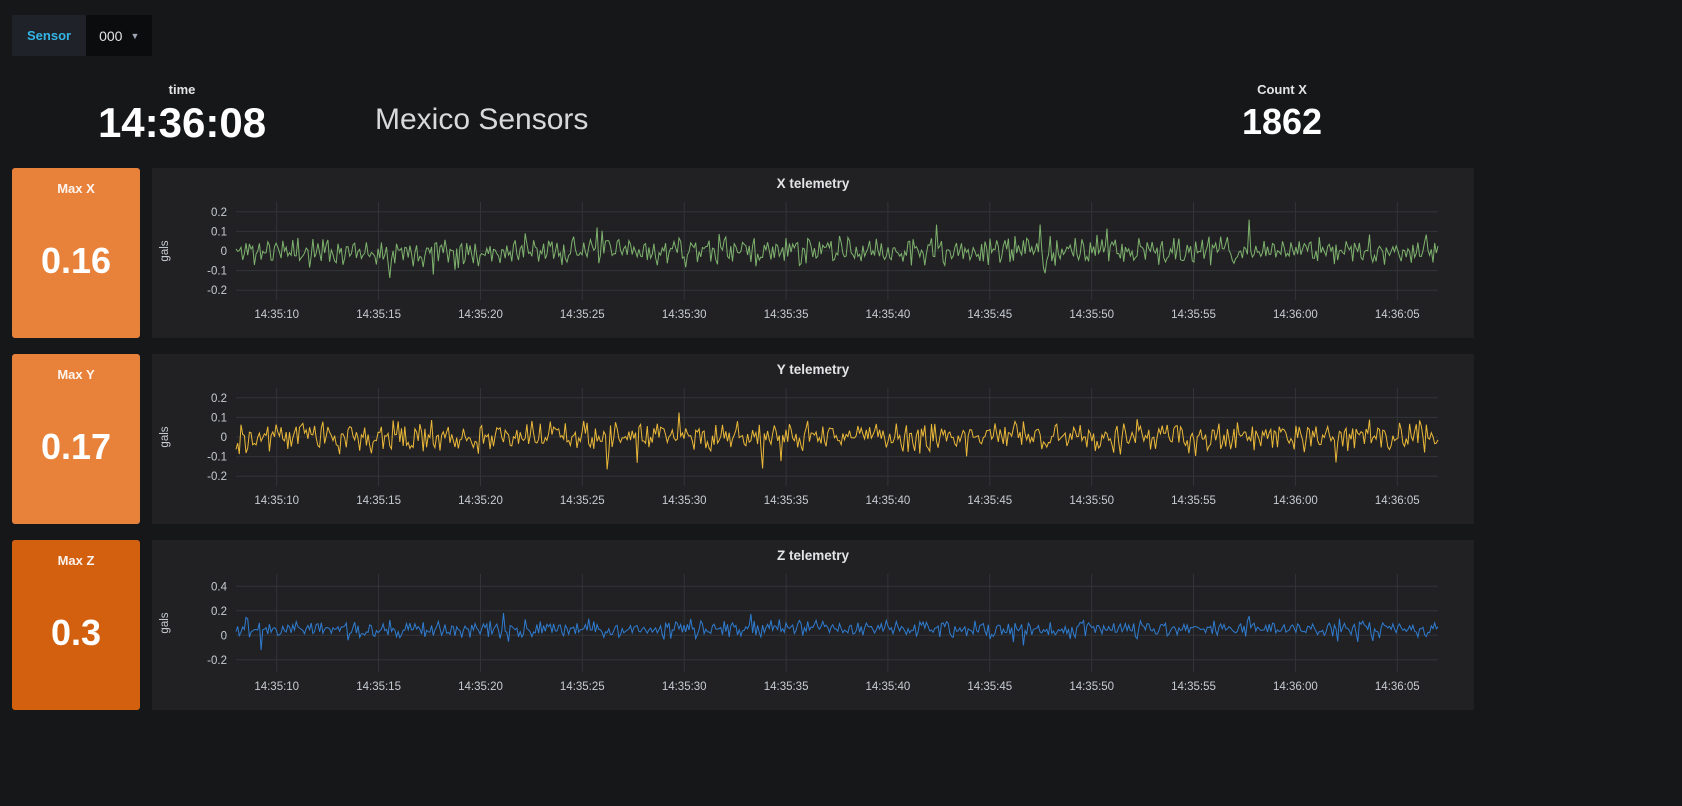 The height and width of the screenshot is (806, 1682). What do you see at coordinates (482, 119) in the screenshot?
I see `dashboard-title: Mexico Sensors` at bounding box center [482, 119].